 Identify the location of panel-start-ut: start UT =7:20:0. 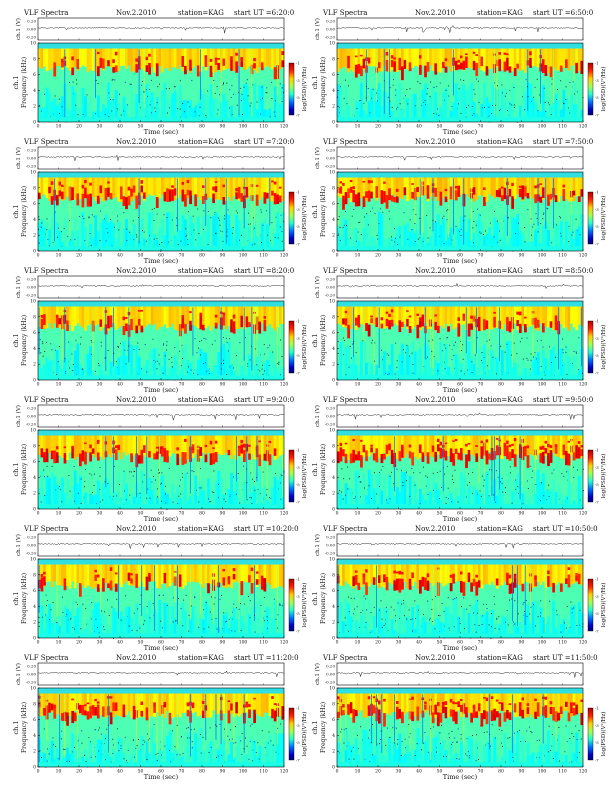
(264, 142).